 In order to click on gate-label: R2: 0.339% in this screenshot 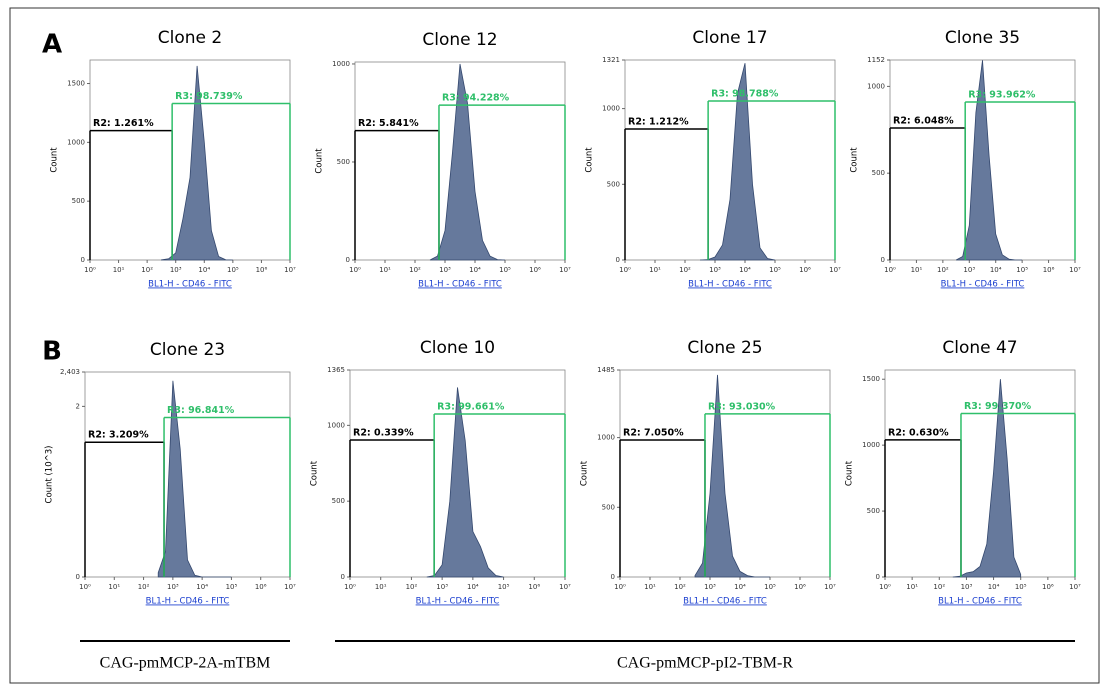, I will do `click(383, 433)`.